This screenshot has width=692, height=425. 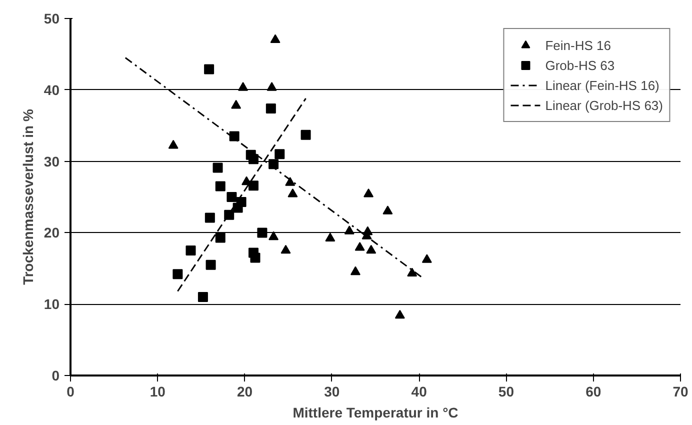 I want to click on y-tick-label: 50, so click(x=52, y=18).